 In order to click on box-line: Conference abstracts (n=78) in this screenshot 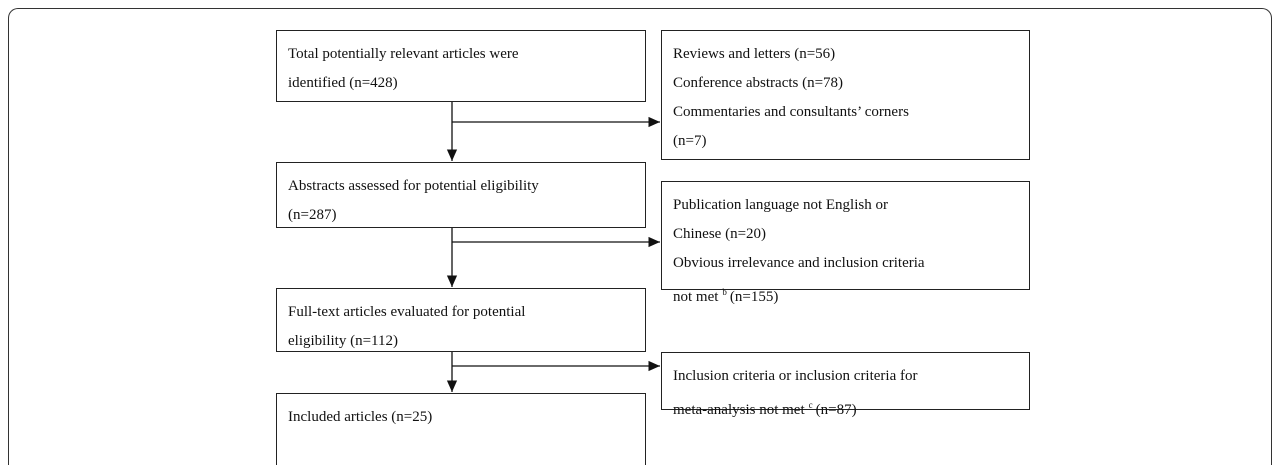, I will do `click(758, 83)`.